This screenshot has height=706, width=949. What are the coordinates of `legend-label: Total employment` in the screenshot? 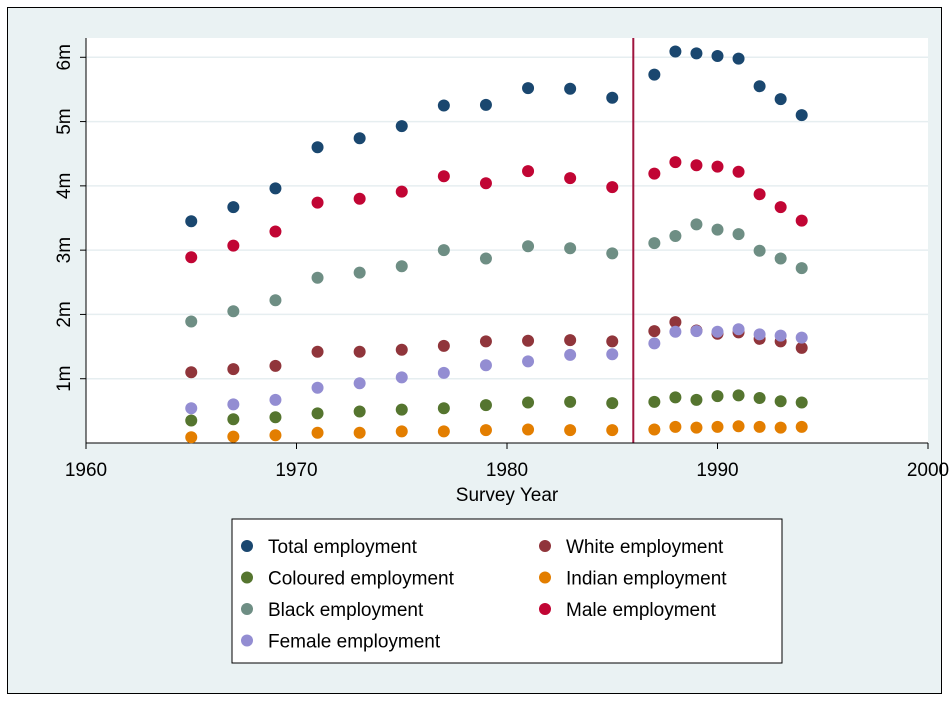 It's located at (343, 547).